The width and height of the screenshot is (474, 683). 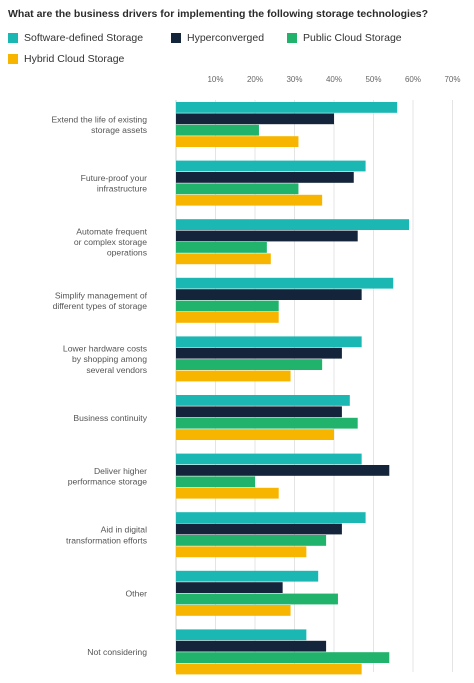 I want to click on category-label-line: Extend the life of existing, so click(x=99, y=120).